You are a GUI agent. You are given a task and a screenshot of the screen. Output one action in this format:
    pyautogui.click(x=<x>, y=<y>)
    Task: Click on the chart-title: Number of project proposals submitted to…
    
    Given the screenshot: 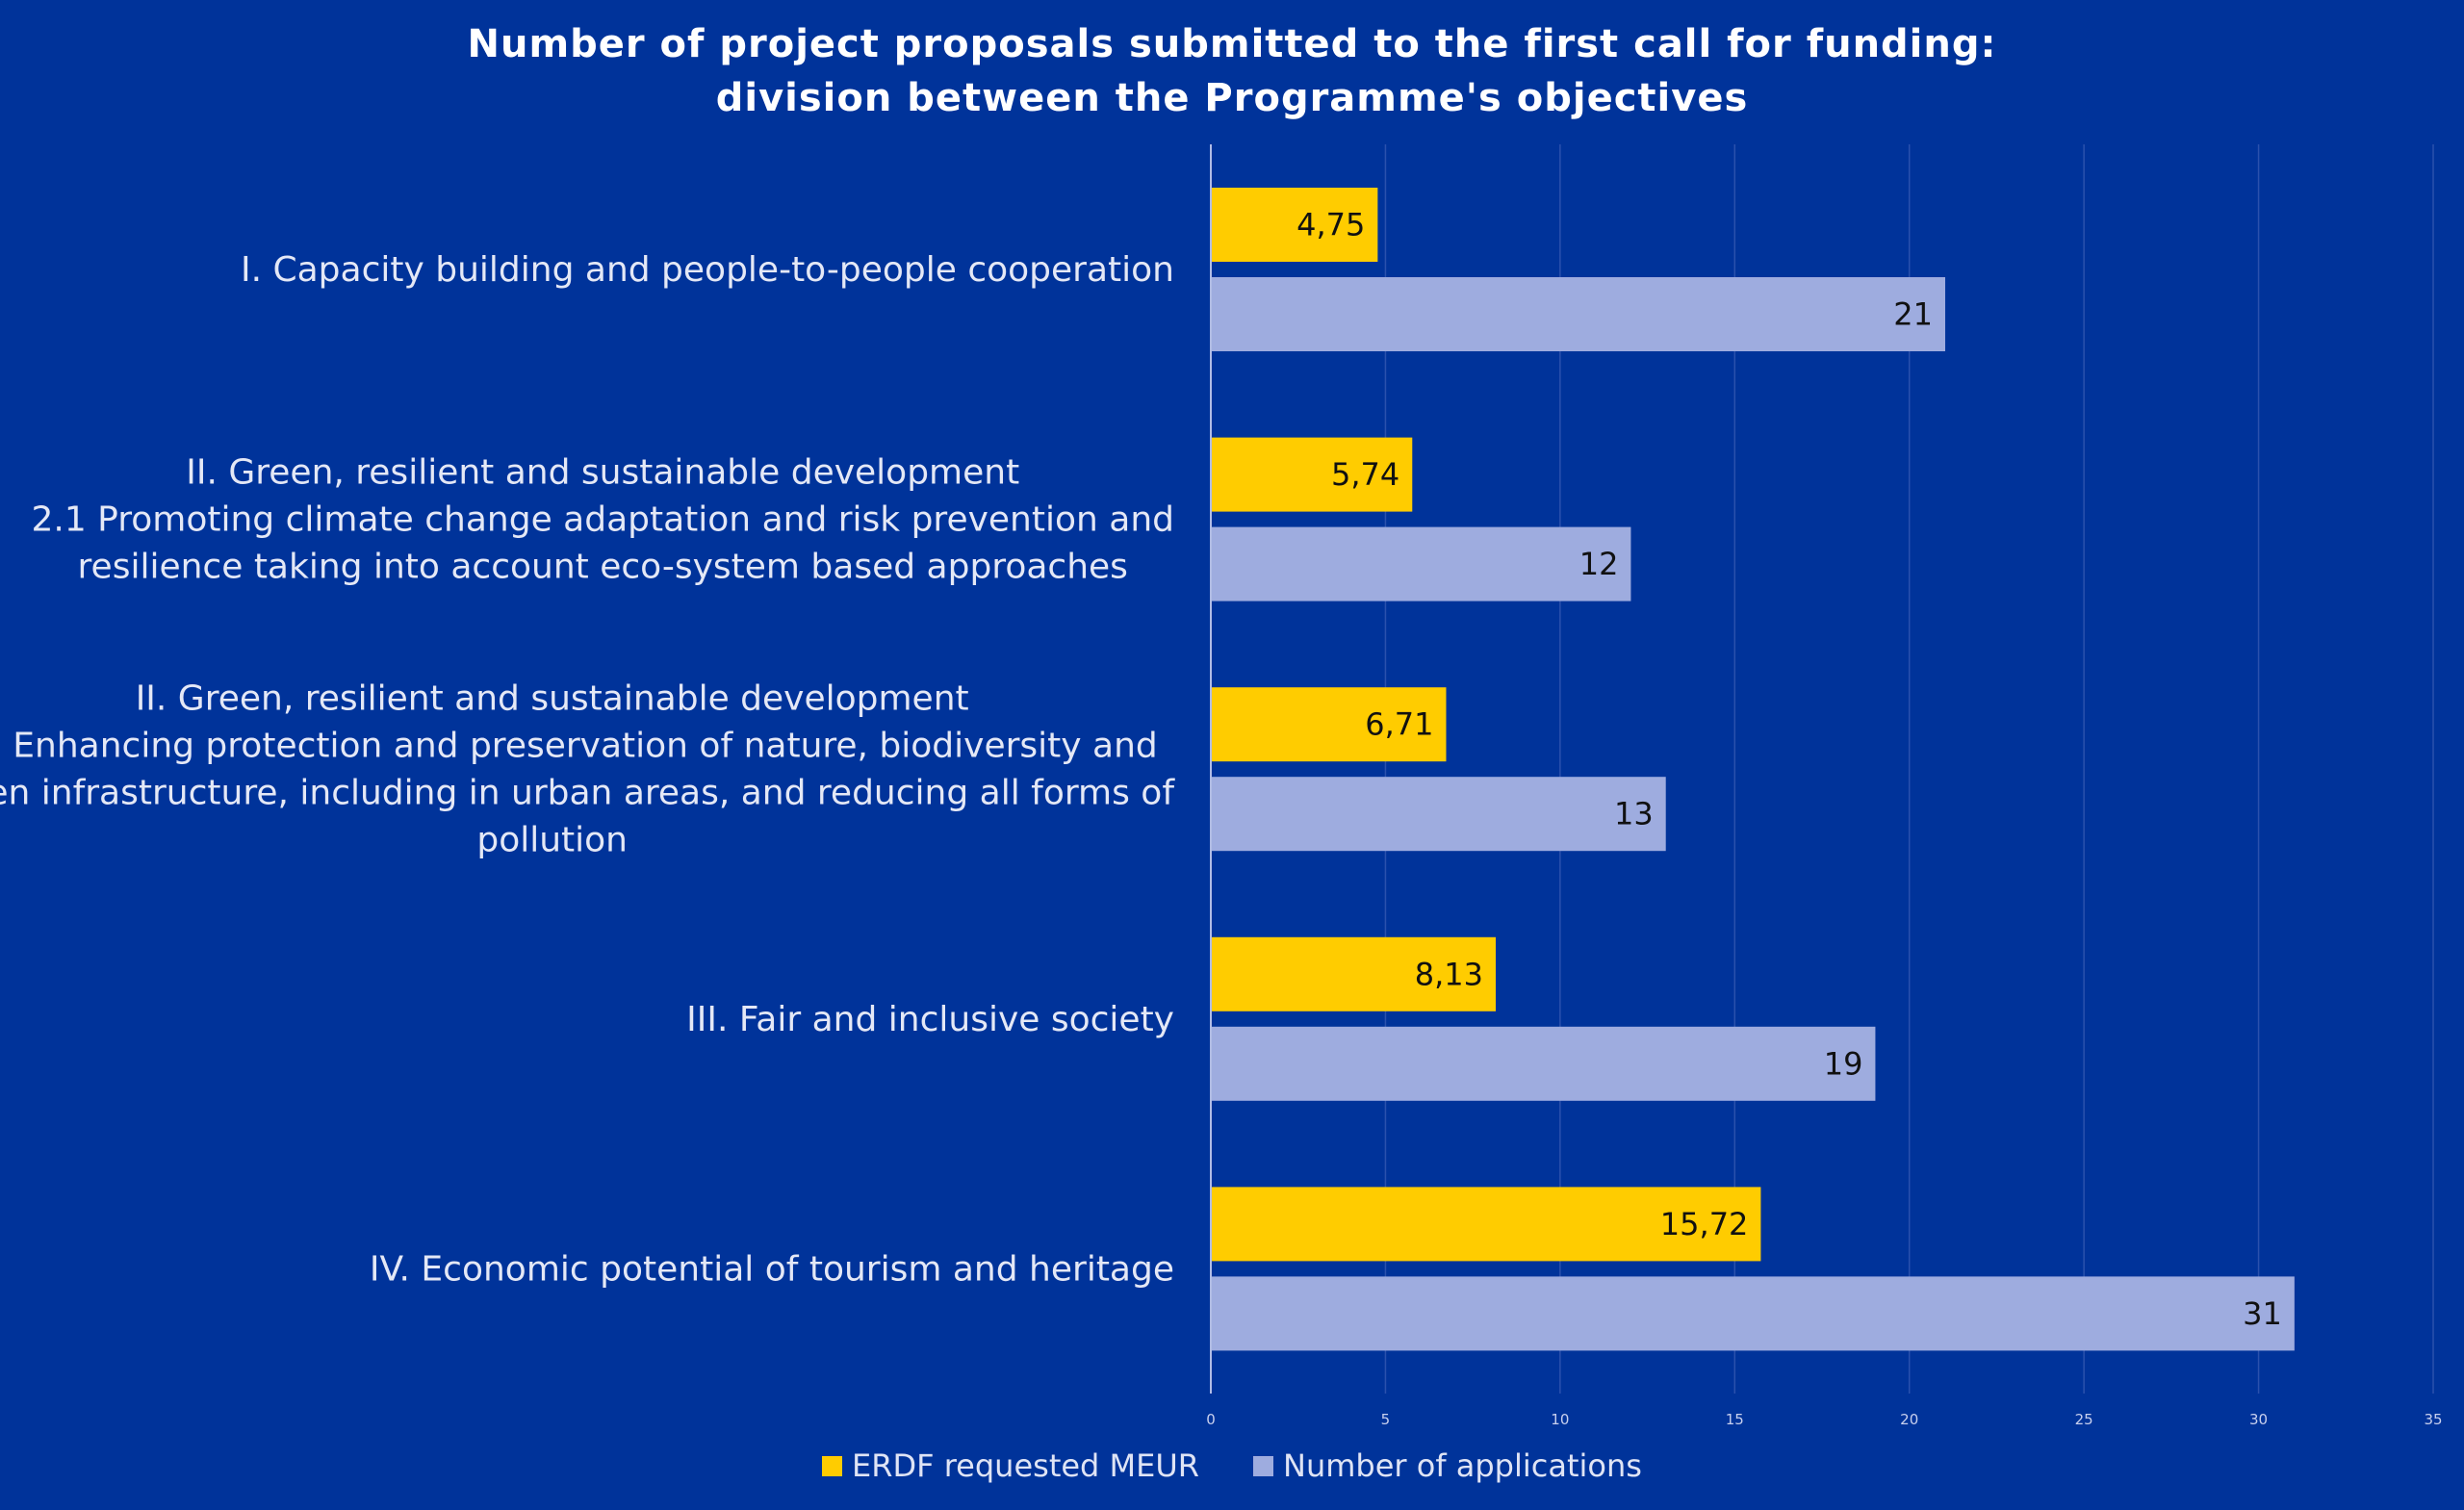 What is the action you would take?
    pyautogui.click(x=1232, y=71)
    